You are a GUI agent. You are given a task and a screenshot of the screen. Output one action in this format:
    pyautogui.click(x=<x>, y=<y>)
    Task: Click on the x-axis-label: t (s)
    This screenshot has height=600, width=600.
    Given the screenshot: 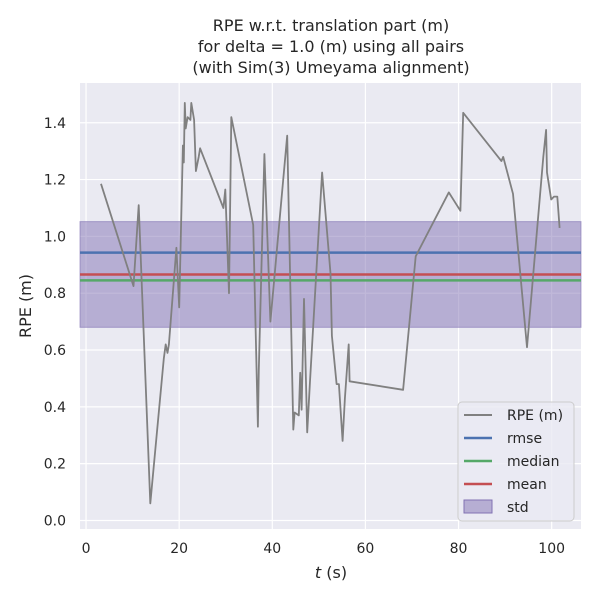 What is the action you would take?
    pyautogui.click(x=331, y=572)
    